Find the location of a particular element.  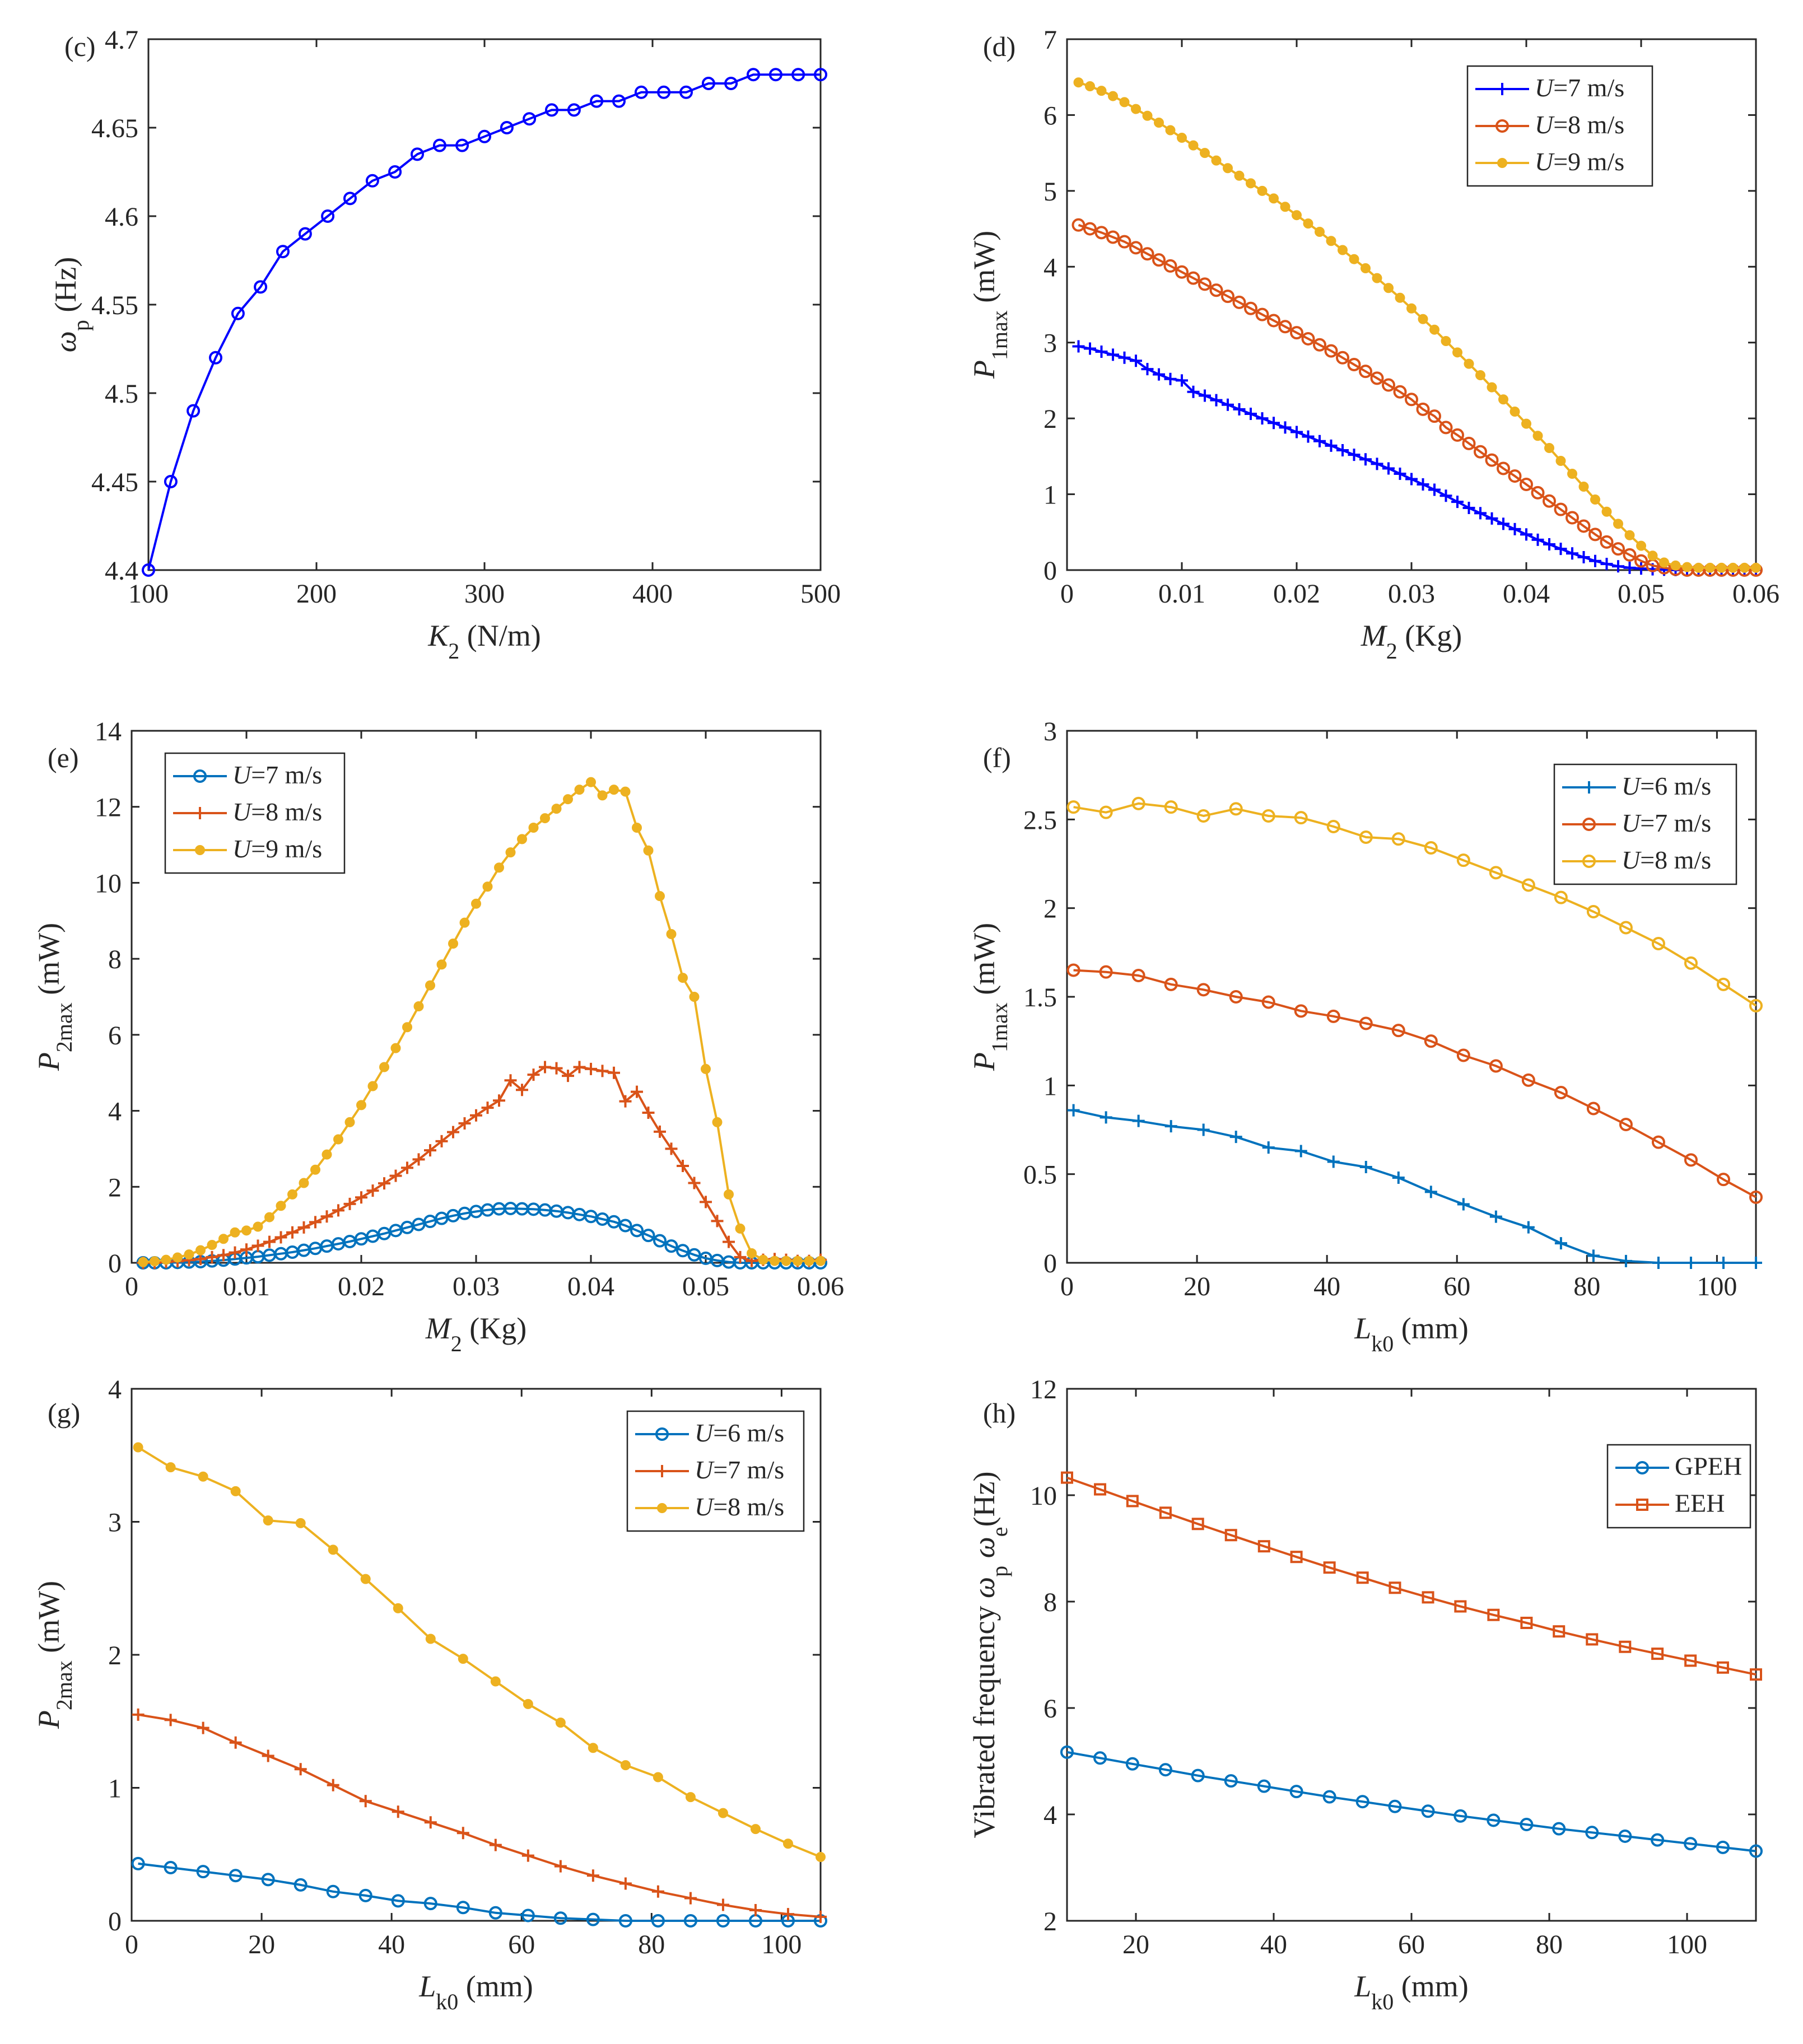

panel-d-ytick-label: 2 is located at coordinates (1050, 419).